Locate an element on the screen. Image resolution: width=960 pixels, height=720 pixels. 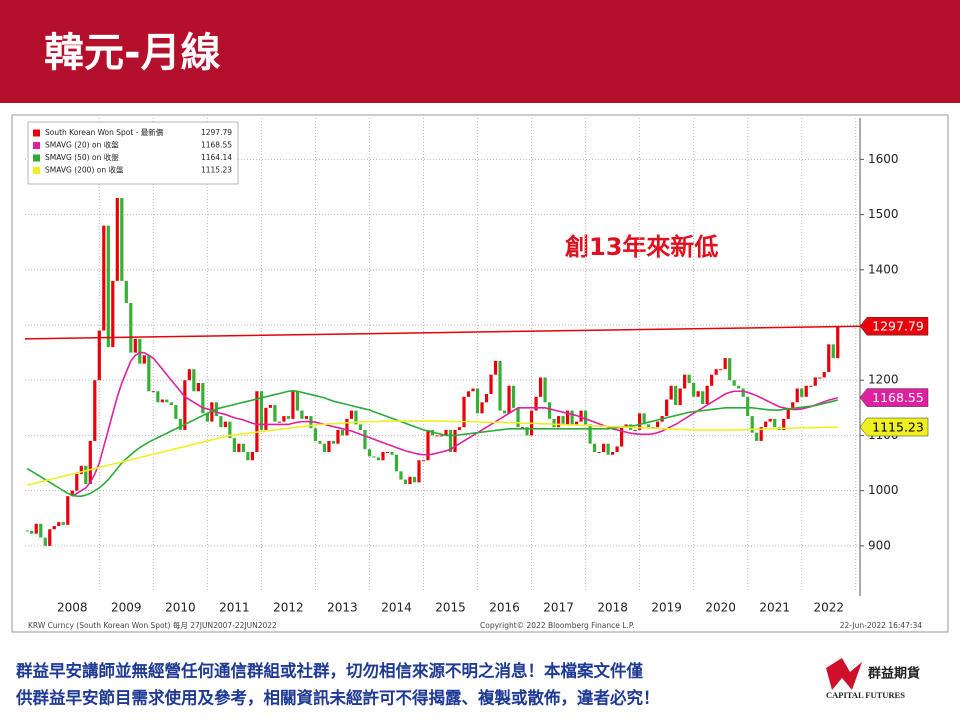
slide-title: 韓元-月線 is located at coordinates (132, 53).